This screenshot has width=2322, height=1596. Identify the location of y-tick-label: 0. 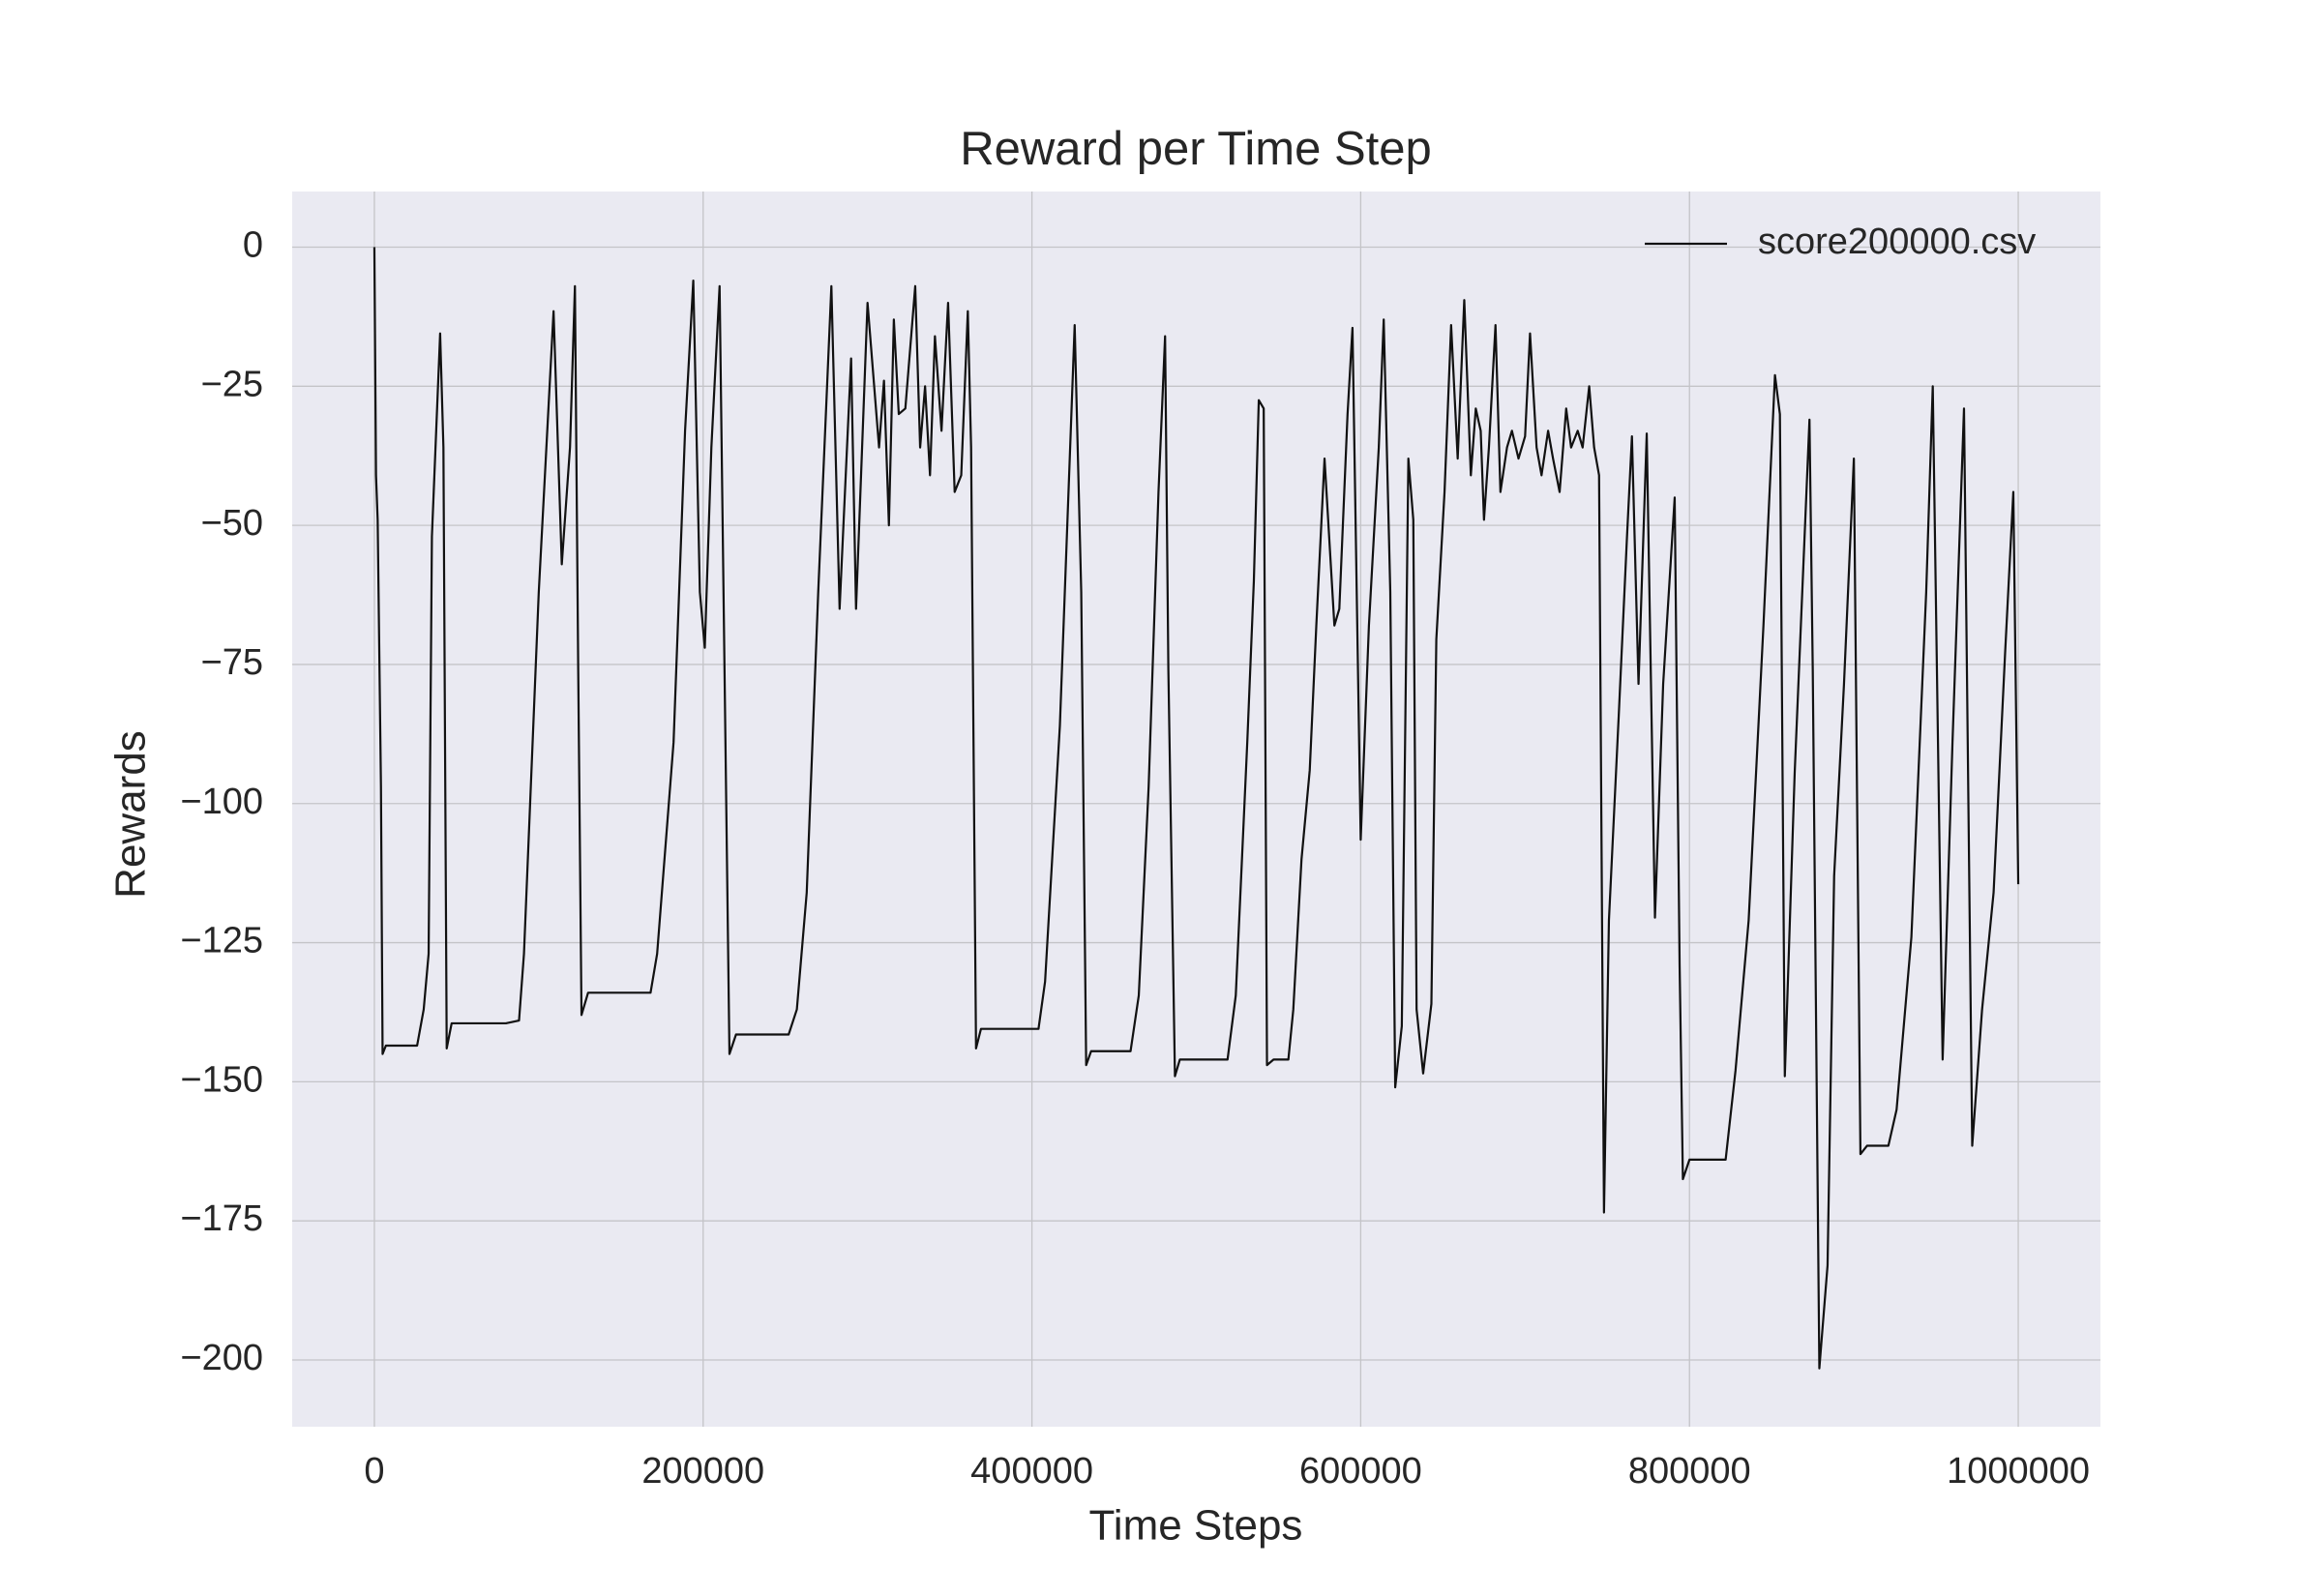
(253, 245).